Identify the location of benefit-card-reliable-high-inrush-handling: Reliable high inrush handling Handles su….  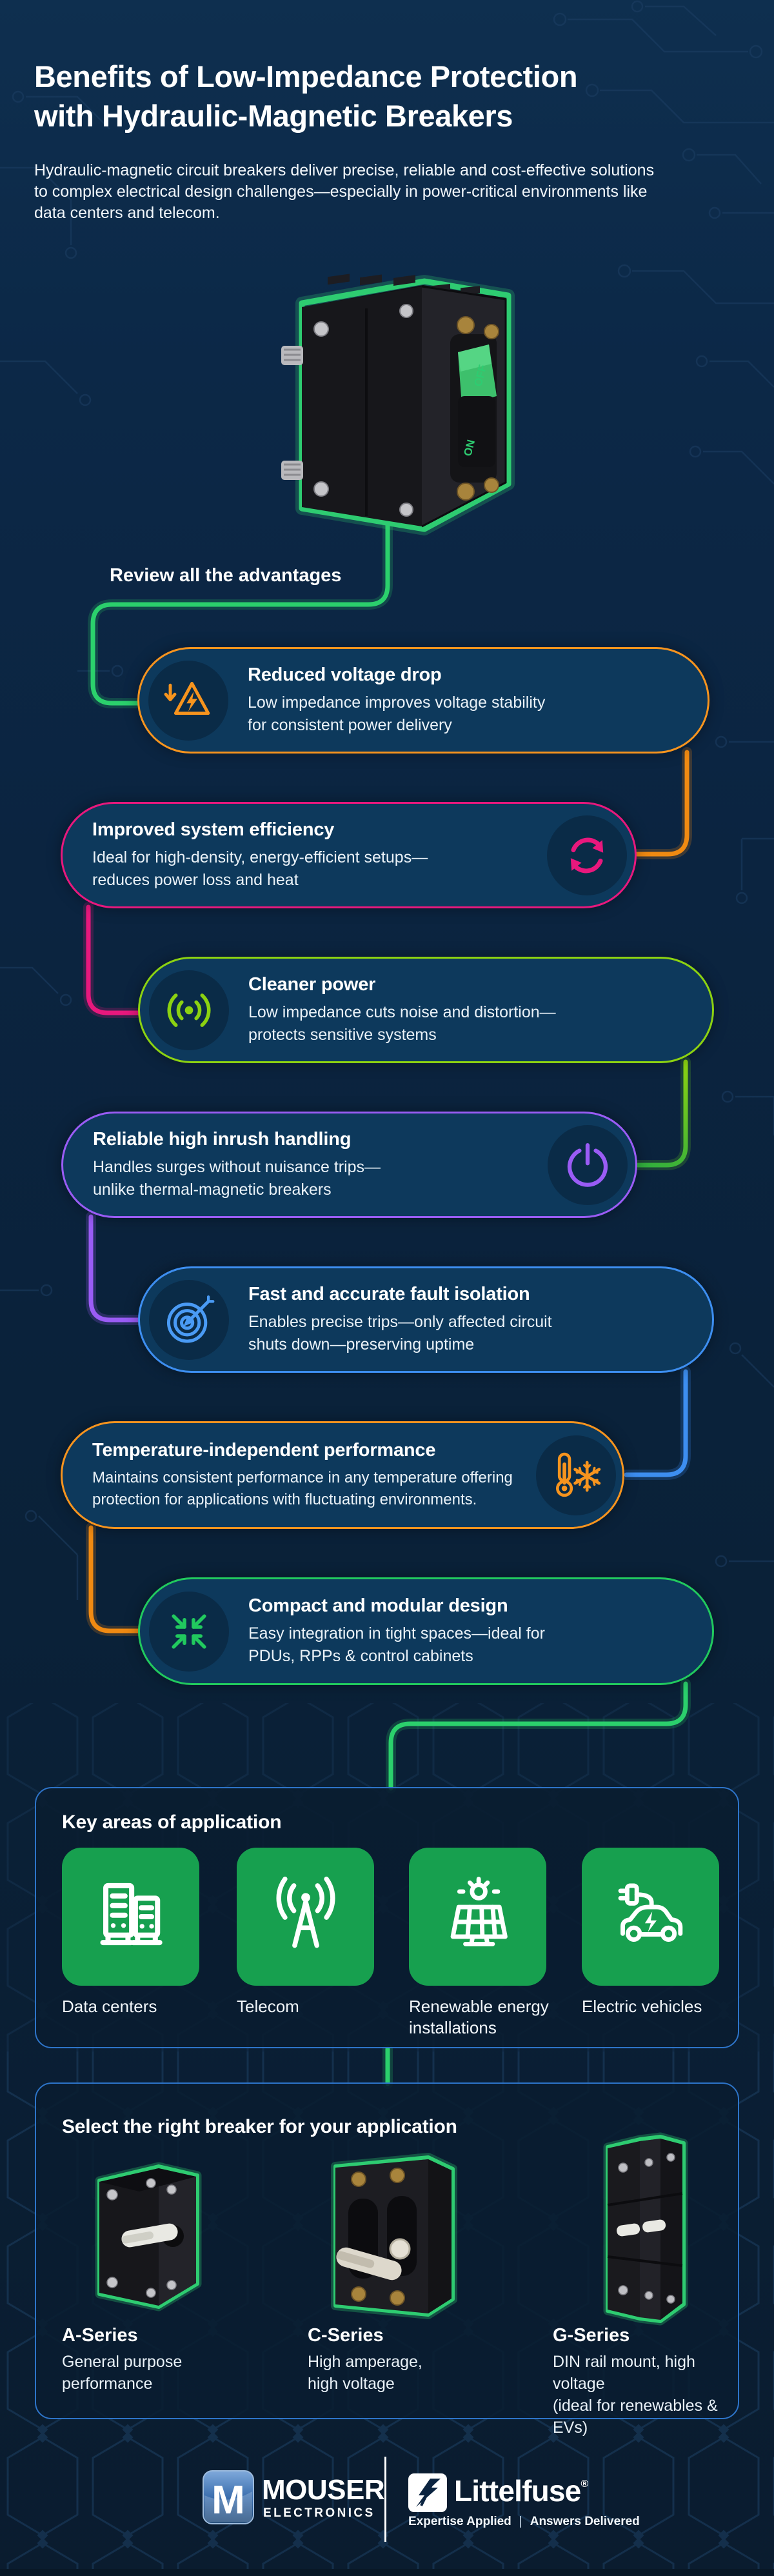
(349, 1165).